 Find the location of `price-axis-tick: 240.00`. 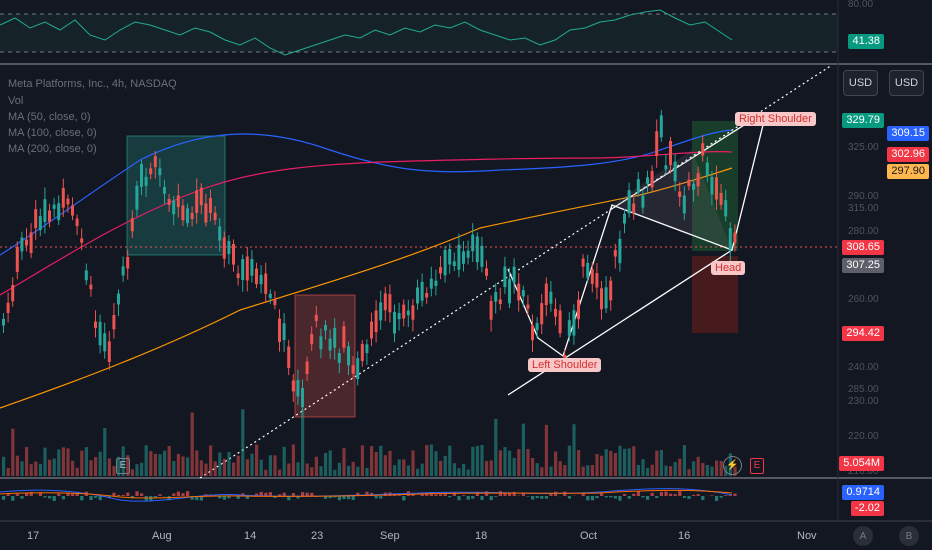

price-axis-tick: 240.00 is located at coordinates (863, 367).